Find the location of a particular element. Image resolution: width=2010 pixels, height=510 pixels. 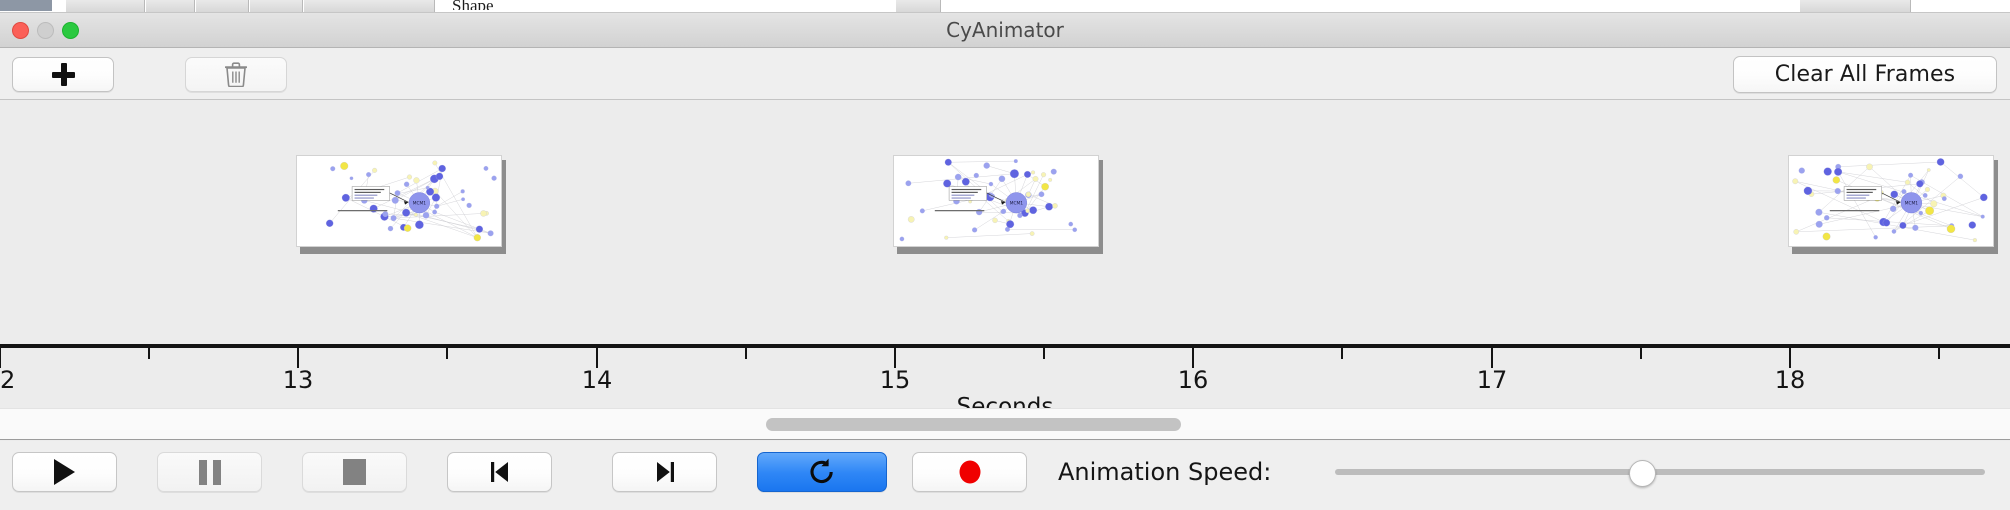

slider-track is located at coordinates (1660, 472).